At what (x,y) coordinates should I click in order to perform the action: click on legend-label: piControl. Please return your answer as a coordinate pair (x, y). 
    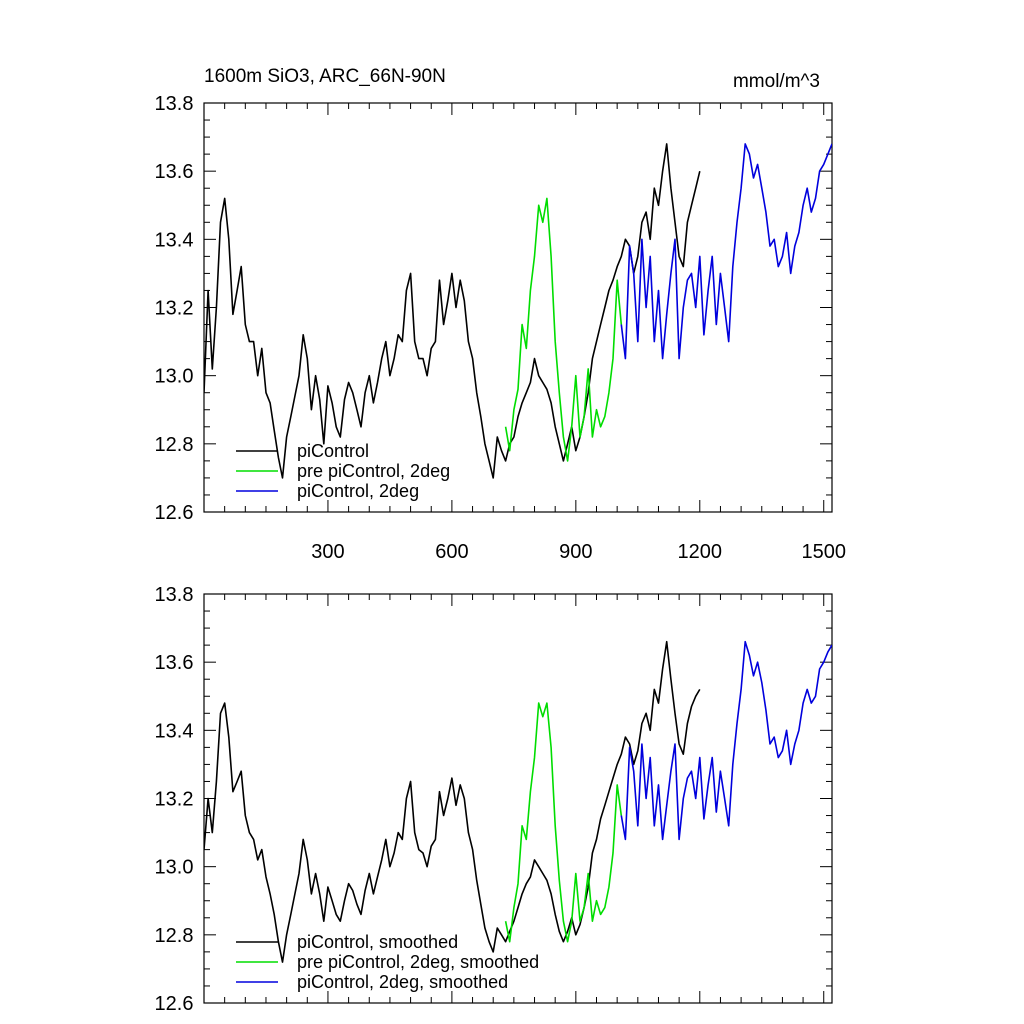
    Looking at the image, I should click on (333, 451).